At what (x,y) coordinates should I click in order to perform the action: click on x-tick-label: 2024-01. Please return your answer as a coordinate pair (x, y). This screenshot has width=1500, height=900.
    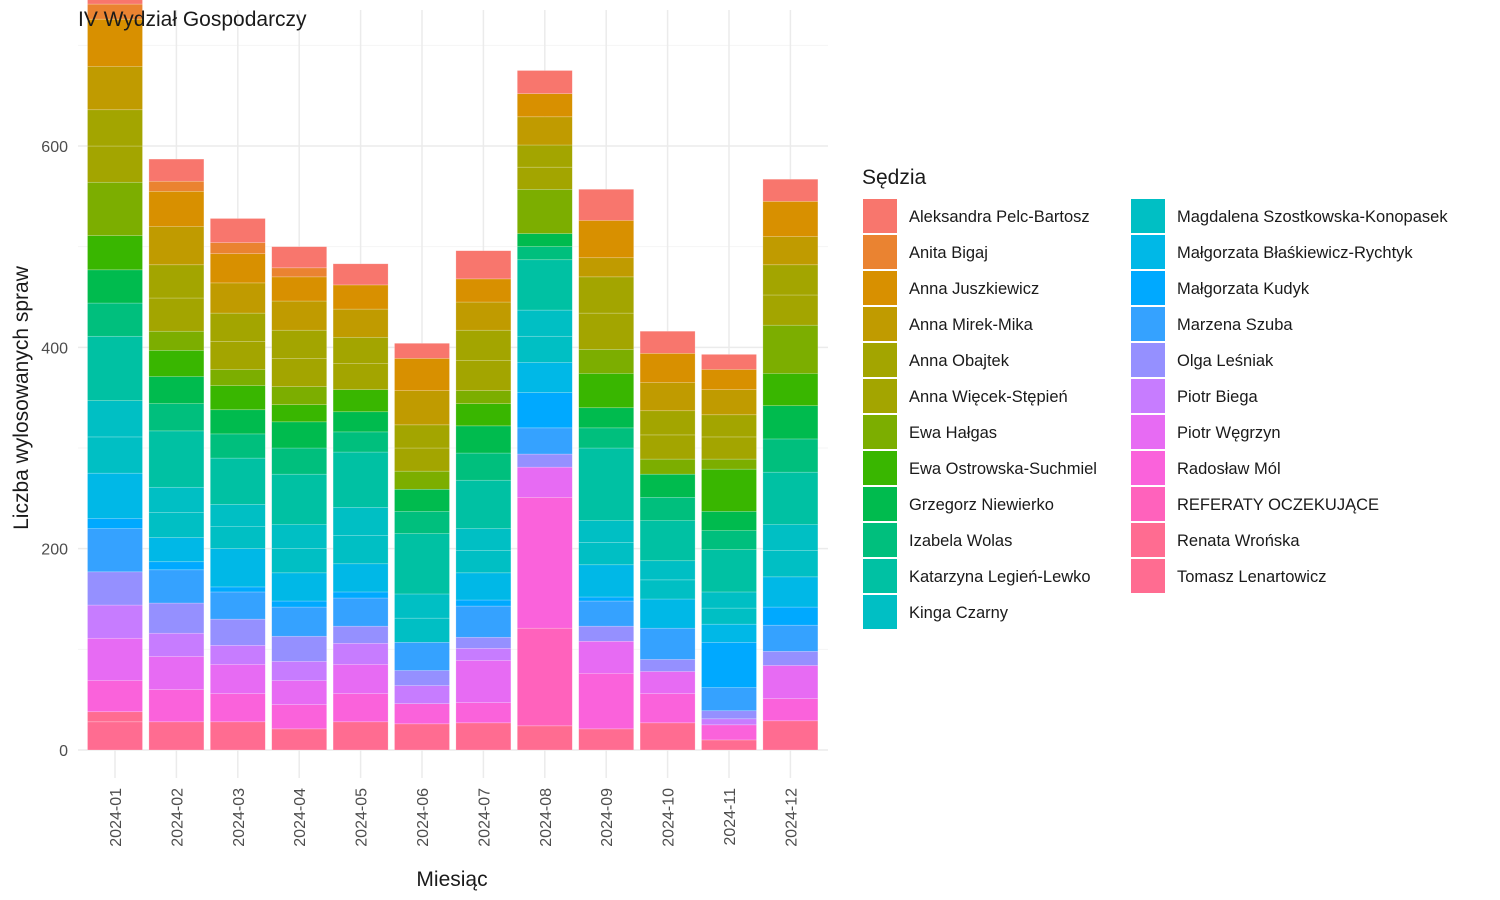
    Looking at the image, I should click on (116, 817).